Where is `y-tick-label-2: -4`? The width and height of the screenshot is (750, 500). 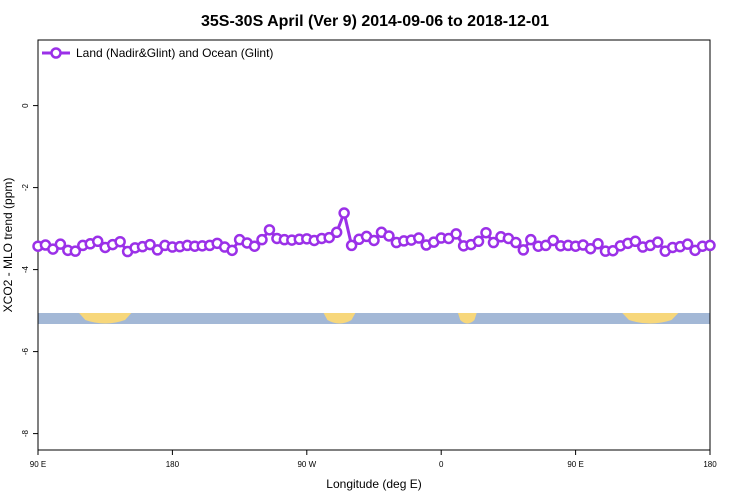
y-tick-label-2: -4 is located at coordinates (25, 269).